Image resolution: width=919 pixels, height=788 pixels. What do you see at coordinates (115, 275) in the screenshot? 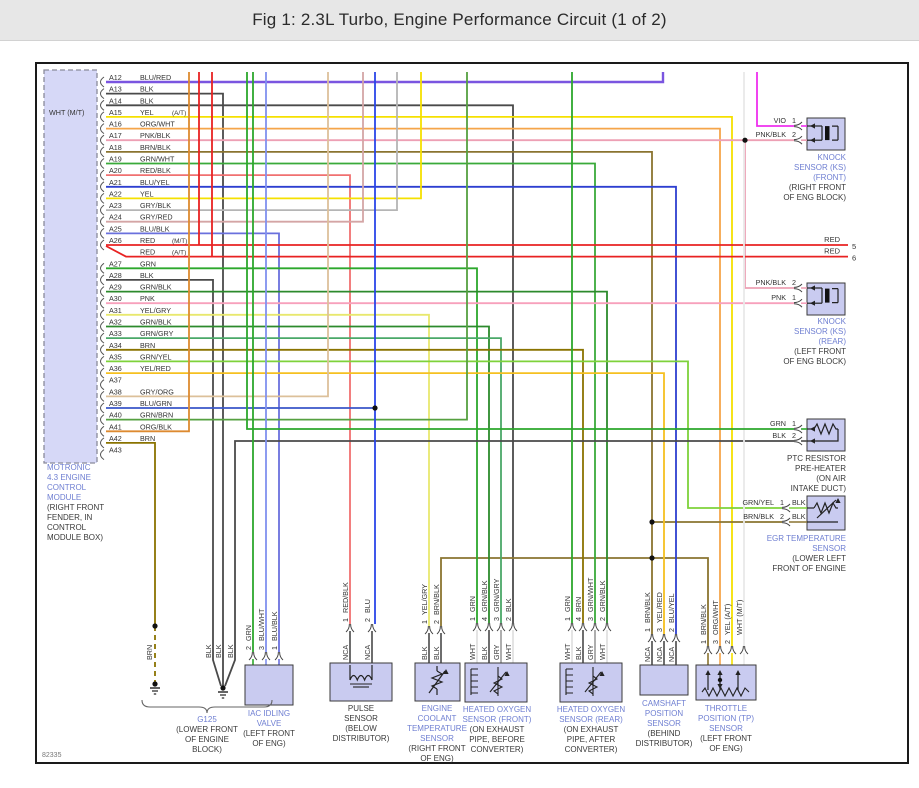
I see `ecm-pin-id: A28` at bounding box center [115, 275].